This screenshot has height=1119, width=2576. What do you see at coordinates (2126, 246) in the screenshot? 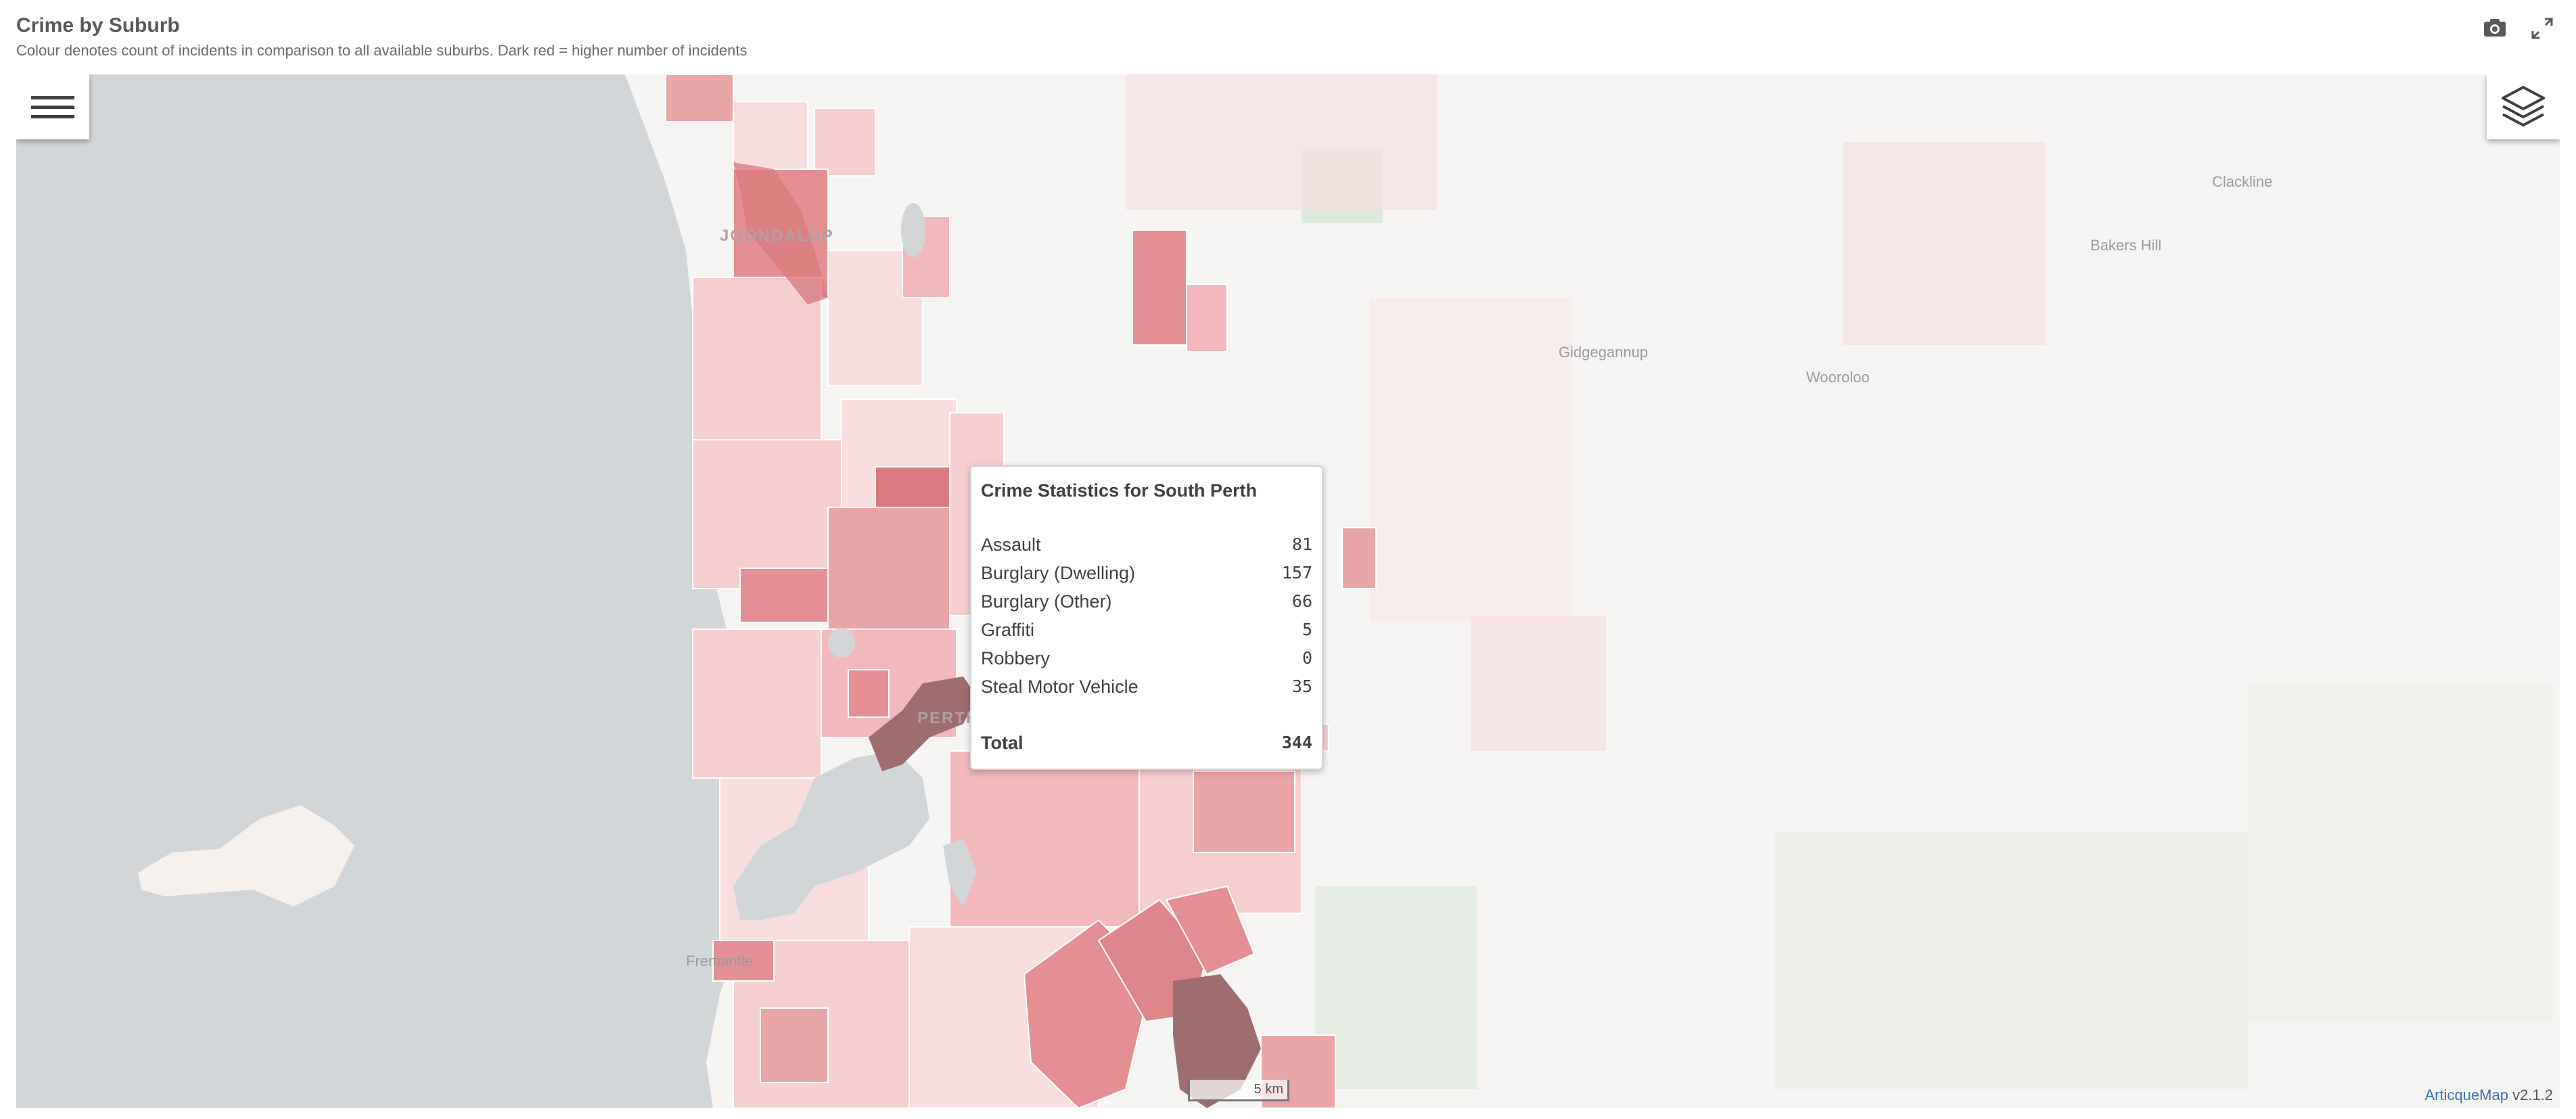
I see `place-label-bakers-hill: Bakers Hill` at bounding box center [2126, 246].